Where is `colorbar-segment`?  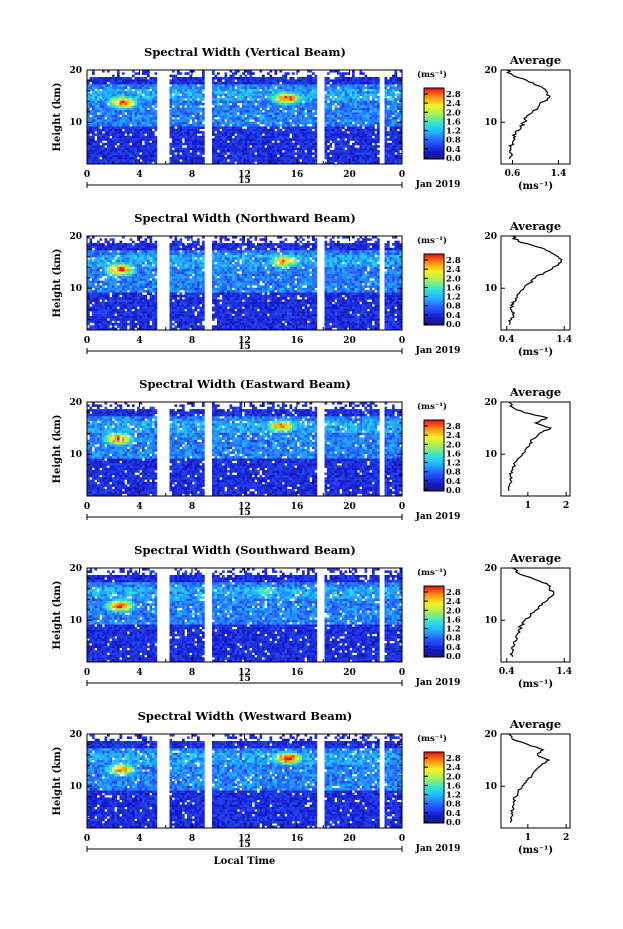
colorbar-segment is located at coordinates (434, 113).